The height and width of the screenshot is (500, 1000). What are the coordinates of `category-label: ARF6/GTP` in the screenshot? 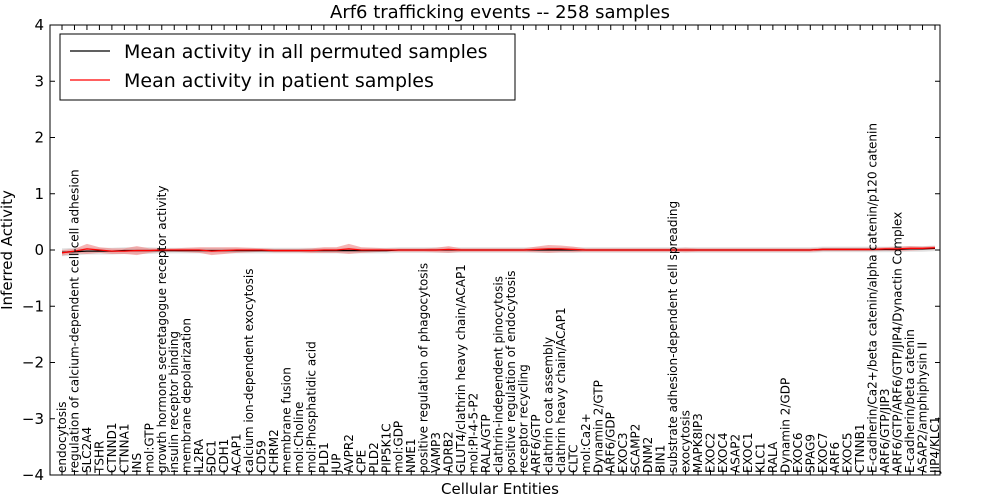 It's located at (536, 443).